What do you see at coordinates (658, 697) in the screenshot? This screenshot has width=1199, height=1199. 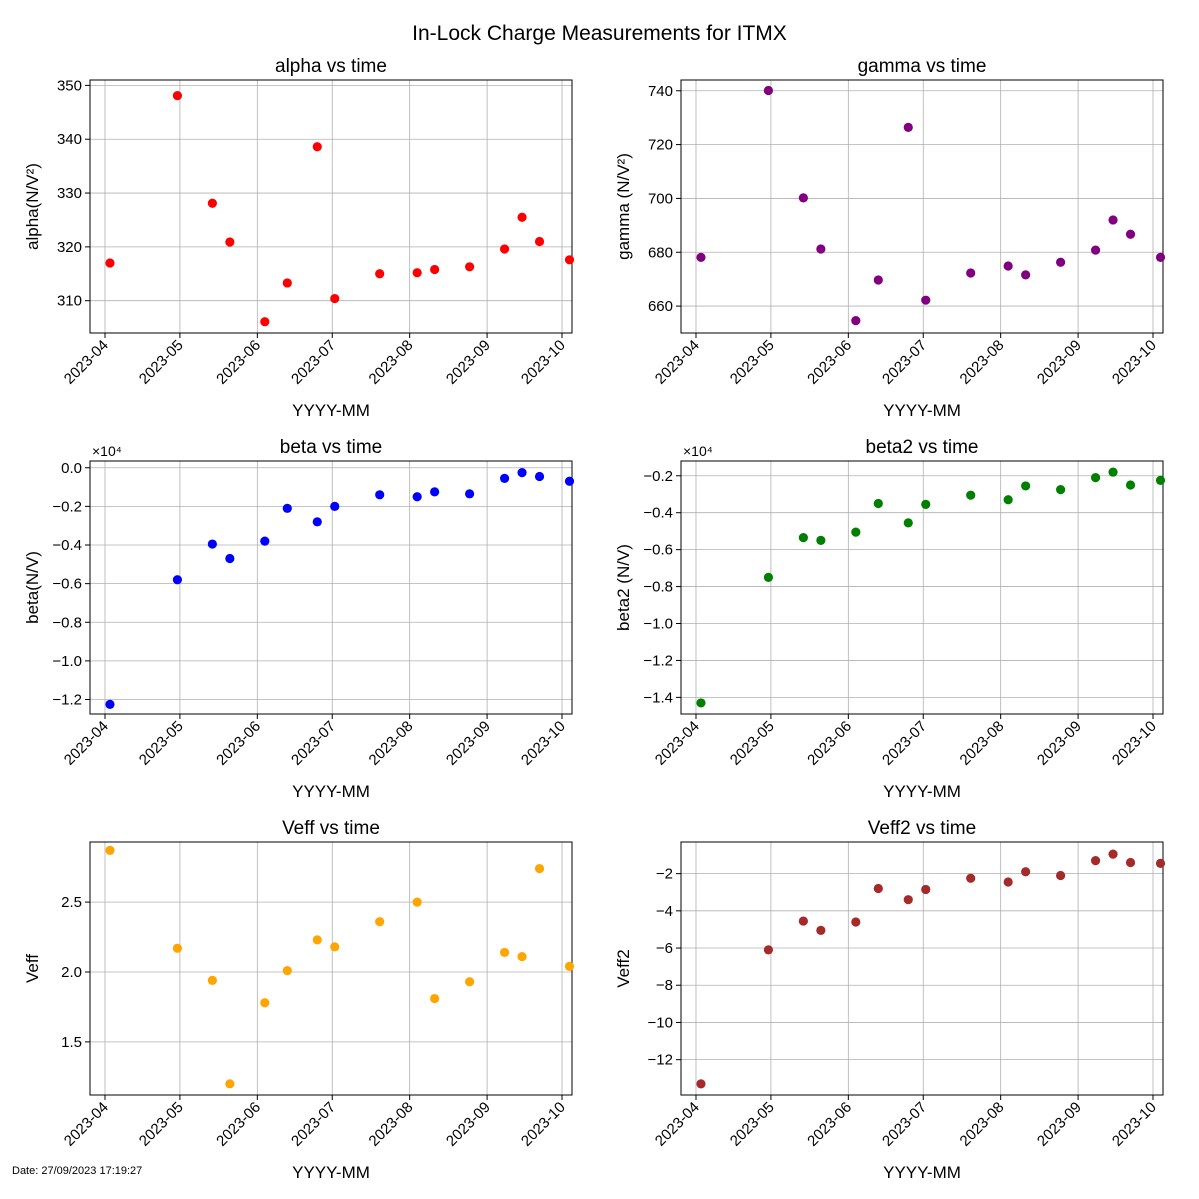 I see `y-tick-label: −1.4` at bounding box center [658, 697].